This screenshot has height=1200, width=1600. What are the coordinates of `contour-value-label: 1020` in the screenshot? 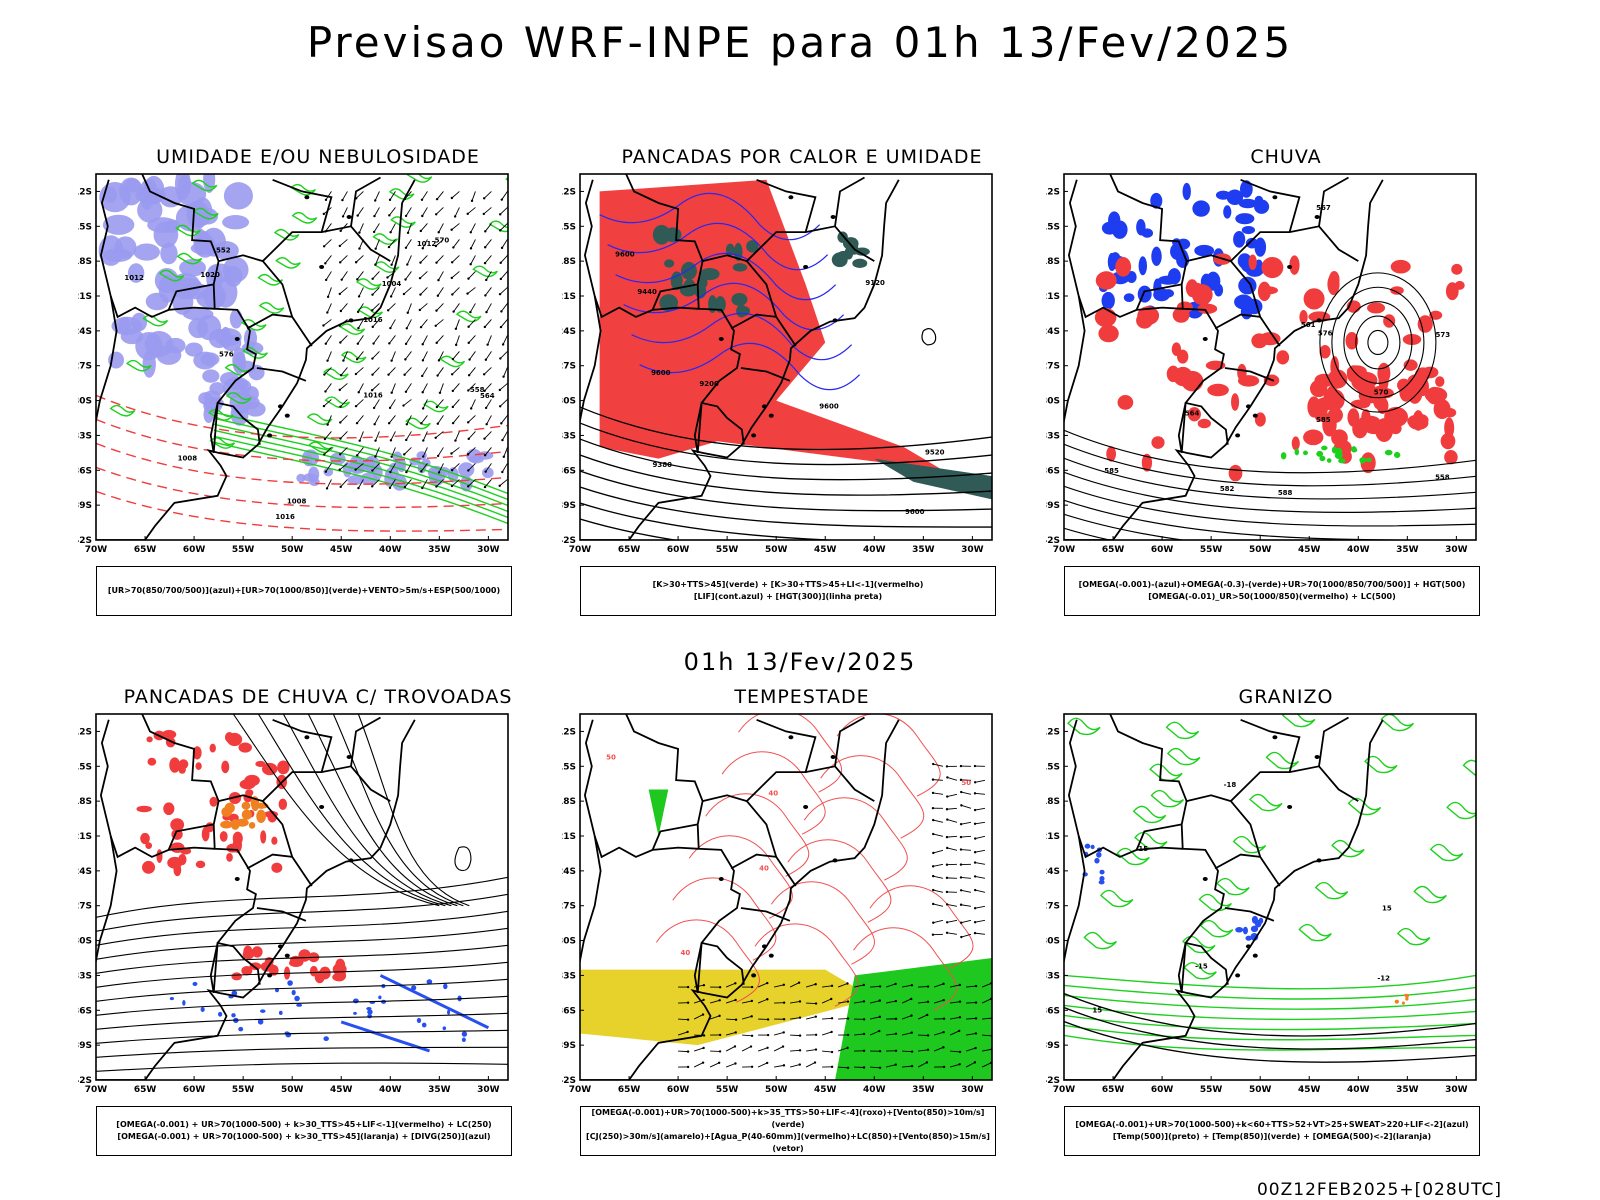 It's located at (210, 275).